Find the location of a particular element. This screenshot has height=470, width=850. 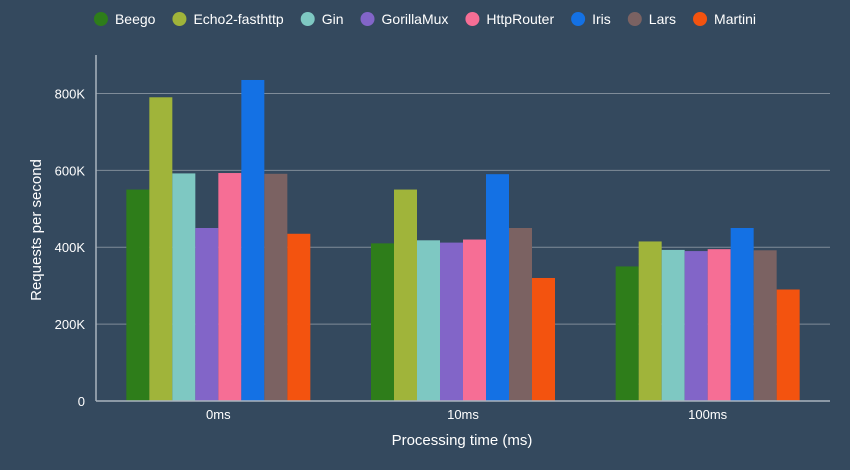

legend-label: Echo2-fasthttp is located at coordinates (238, 19).